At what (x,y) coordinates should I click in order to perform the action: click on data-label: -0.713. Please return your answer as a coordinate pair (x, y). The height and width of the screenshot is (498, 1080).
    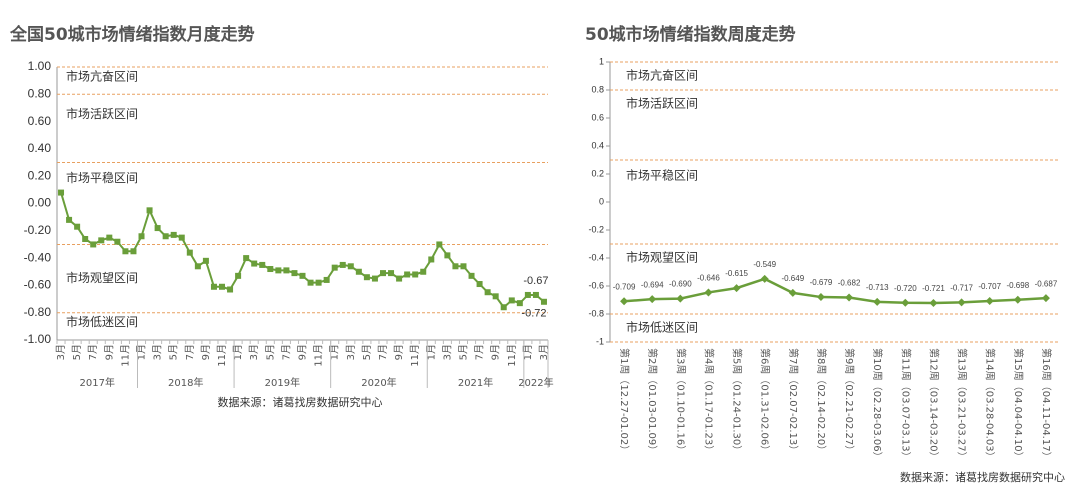
    Looking at the image, I should click on (877, 287).